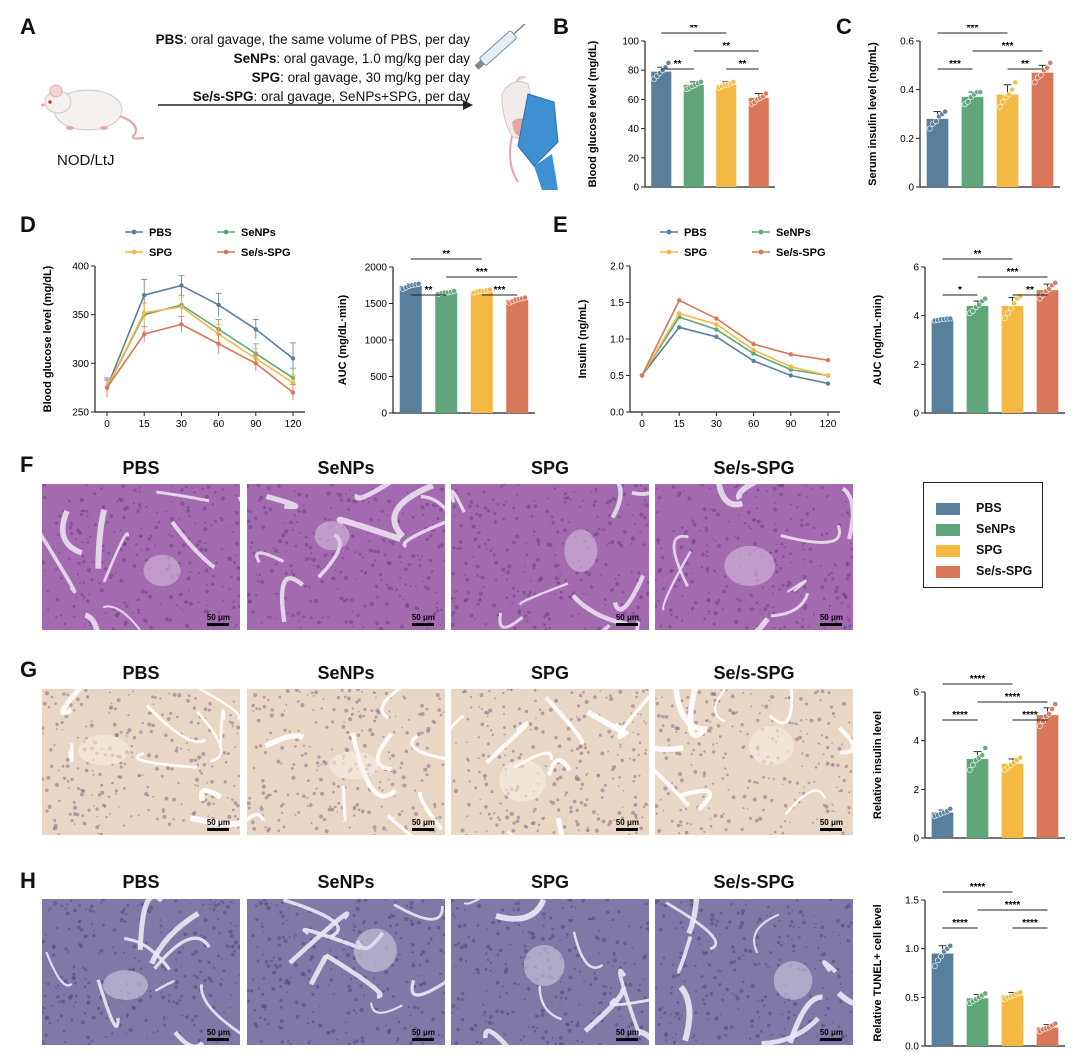 The height and width of the screenshot is (1061, 1080). I want to click on micrograph-h: 50 μm, so click(346, 972).